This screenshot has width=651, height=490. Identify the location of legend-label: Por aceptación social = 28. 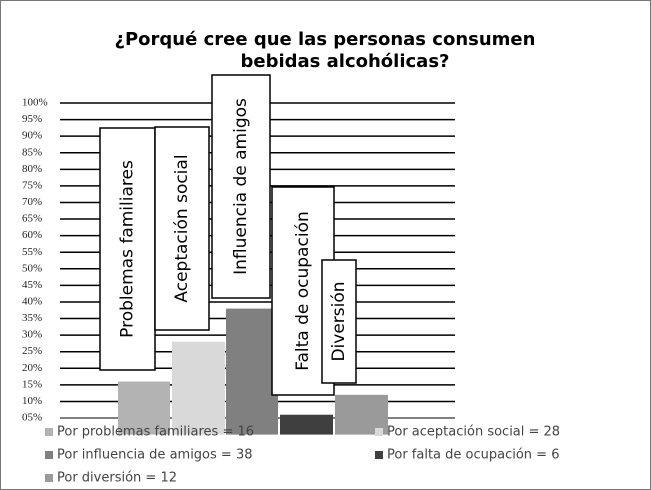
(473, 432).